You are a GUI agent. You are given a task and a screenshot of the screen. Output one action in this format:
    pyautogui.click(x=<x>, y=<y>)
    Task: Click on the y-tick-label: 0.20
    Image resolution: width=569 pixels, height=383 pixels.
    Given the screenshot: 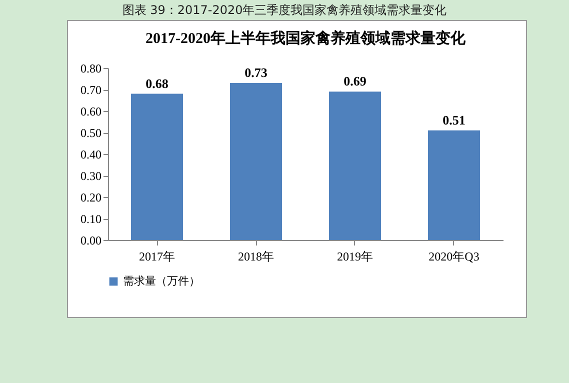 What is the action you would take?
    pyautogui.click(x=91, y=197)
    